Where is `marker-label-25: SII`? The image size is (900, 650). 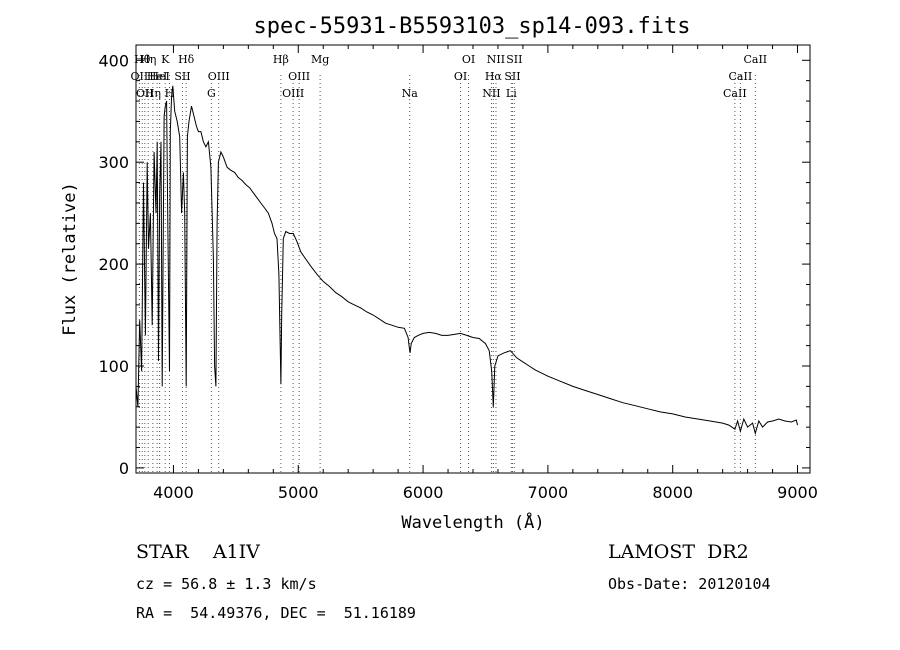
marker-label-25: SII is located at coordinates (514, 59).